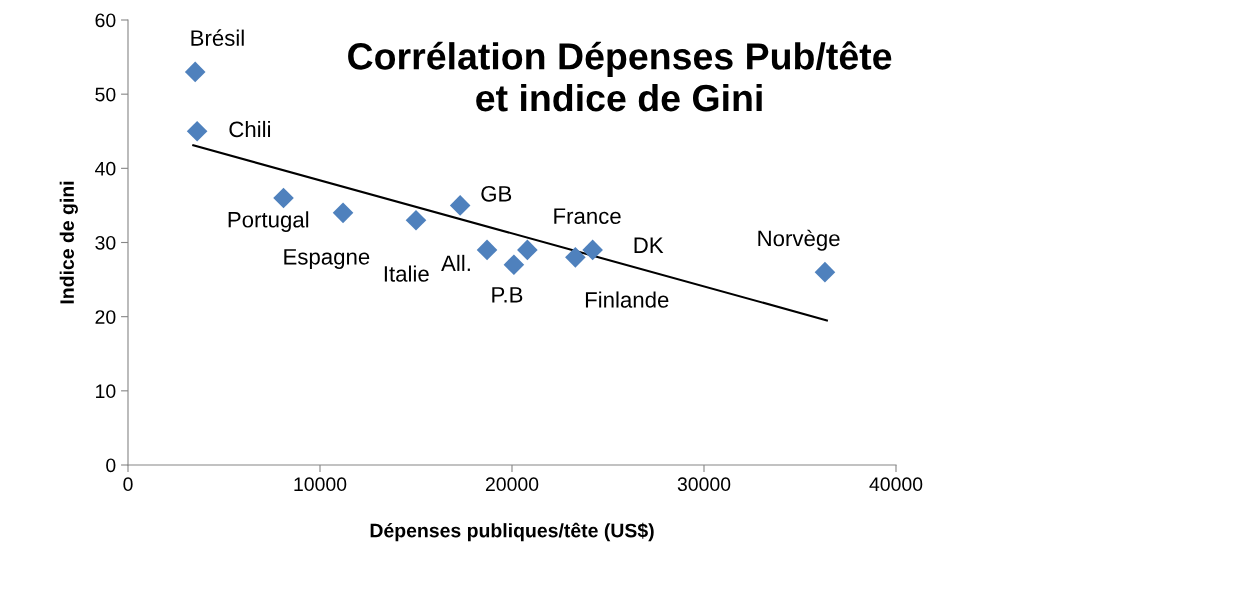 Image resolution: width=1240 pixels, height=594 pixels. I want to click on x-axis-title: Dépenses publiques/tête (US$), so click(512, 532).